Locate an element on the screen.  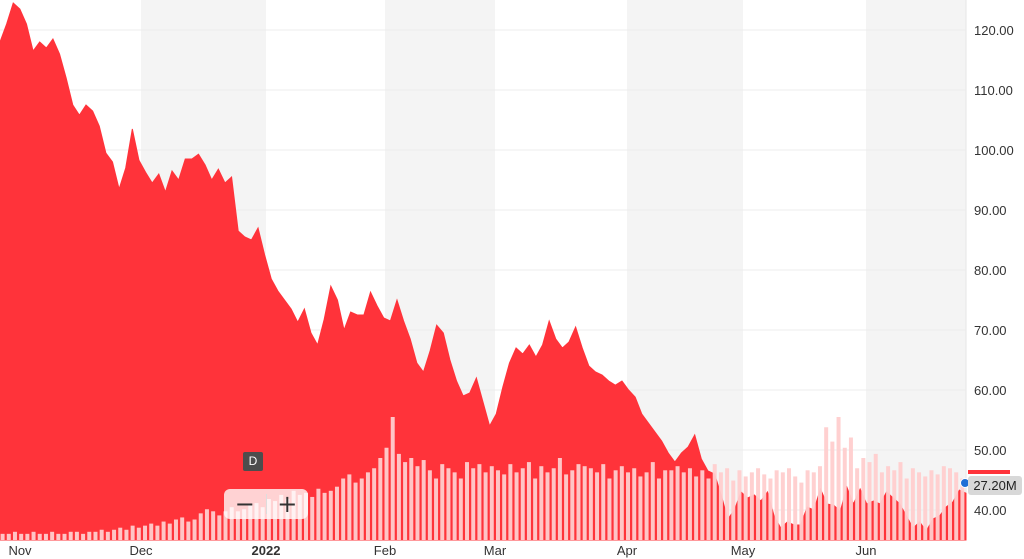
y-tick-label: 80.00 is located at coordinates (990, 270).